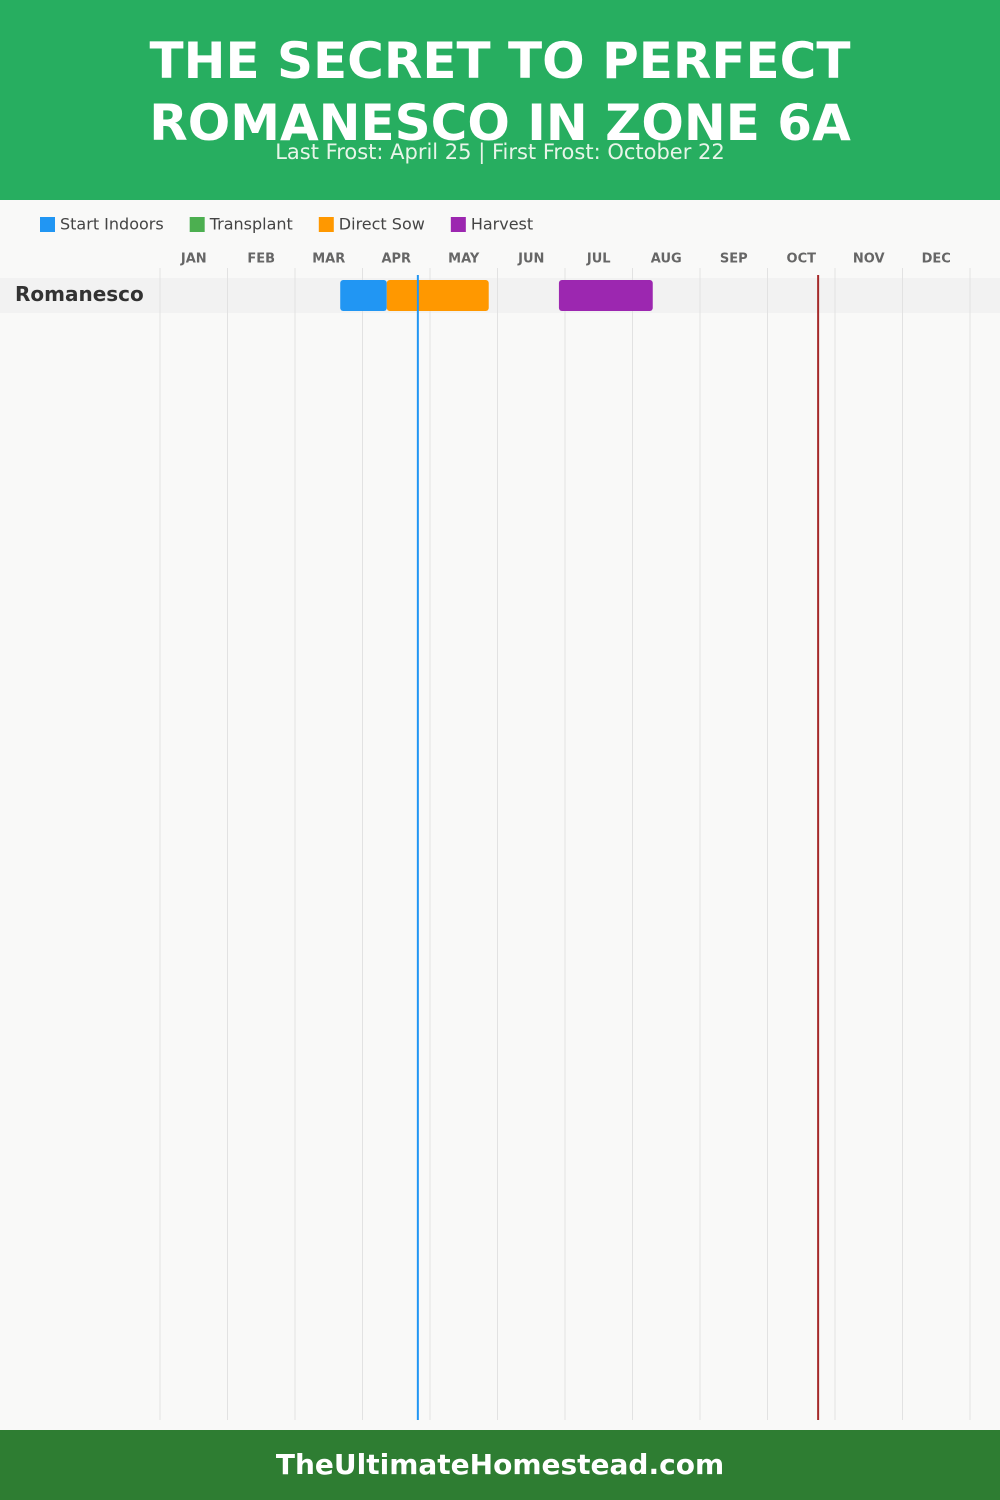 Image resolution: width=1000 pixels, height=1500 pixels. Describe the element at coordinates (112, 224) in the screenshot. I see `legend-label: Start Indoors` at that location.